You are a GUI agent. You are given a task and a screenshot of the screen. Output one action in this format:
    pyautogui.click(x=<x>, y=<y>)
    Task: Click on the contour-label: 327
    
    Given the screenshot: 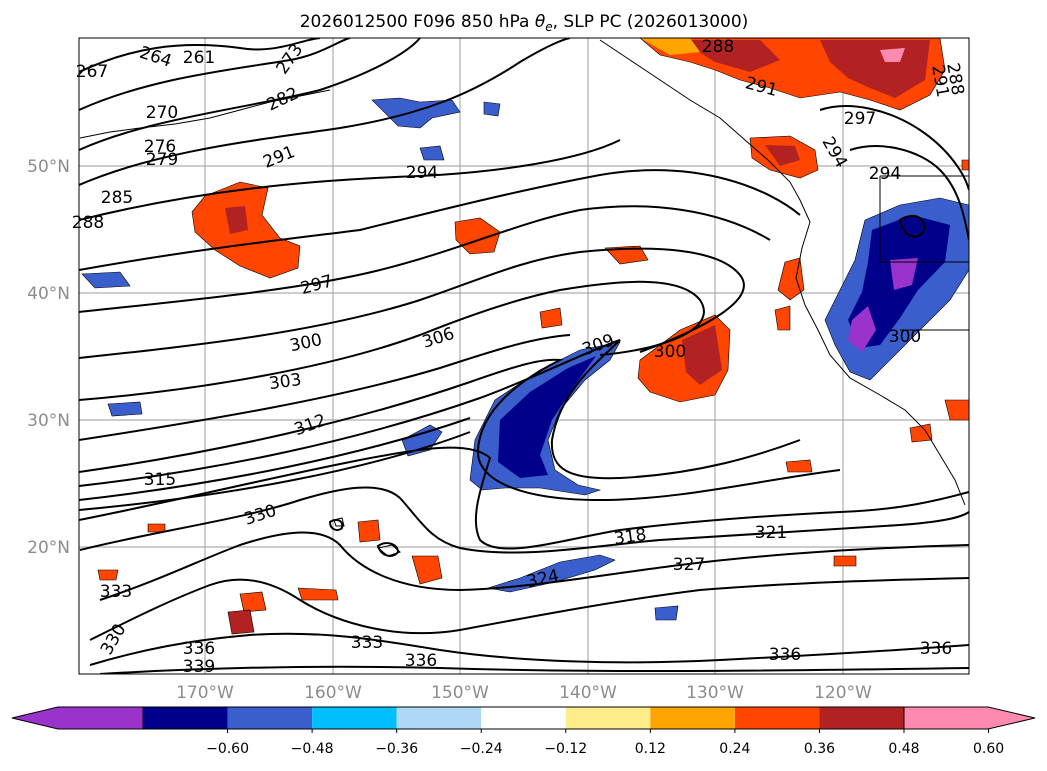 What is the action you would take?
    pyautogui.click(x=689, y=565)
    